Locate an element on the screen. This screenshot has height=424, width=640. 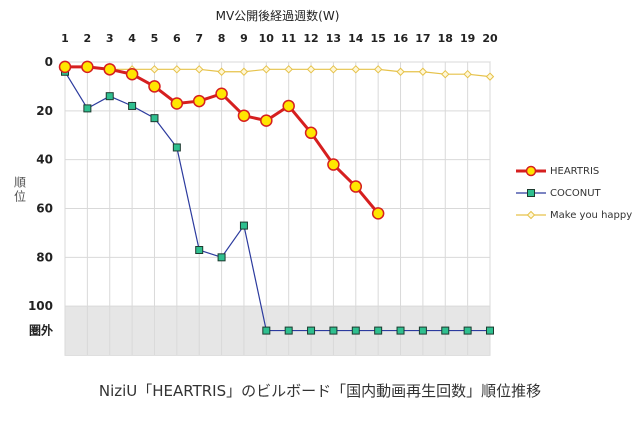
legend-label: HEARTRIS is located at coordinates (575, 171).